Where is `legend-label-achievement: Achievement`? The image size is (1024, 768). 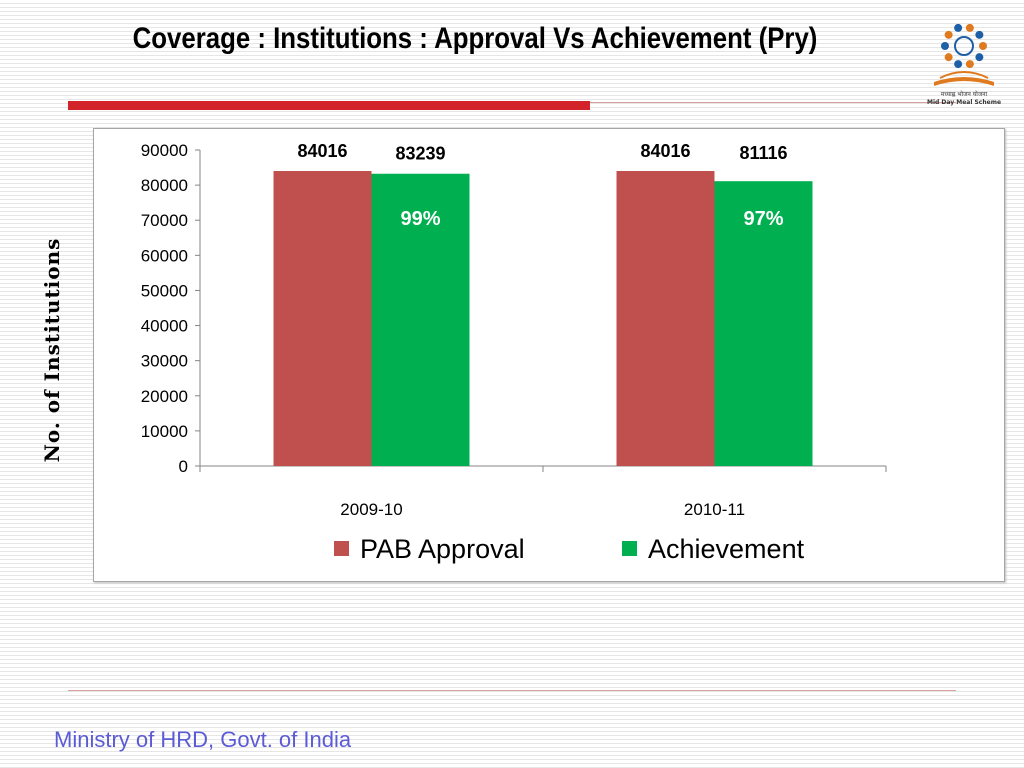 legend-label-achievement: Achievement is located at coordinates (726, 549).